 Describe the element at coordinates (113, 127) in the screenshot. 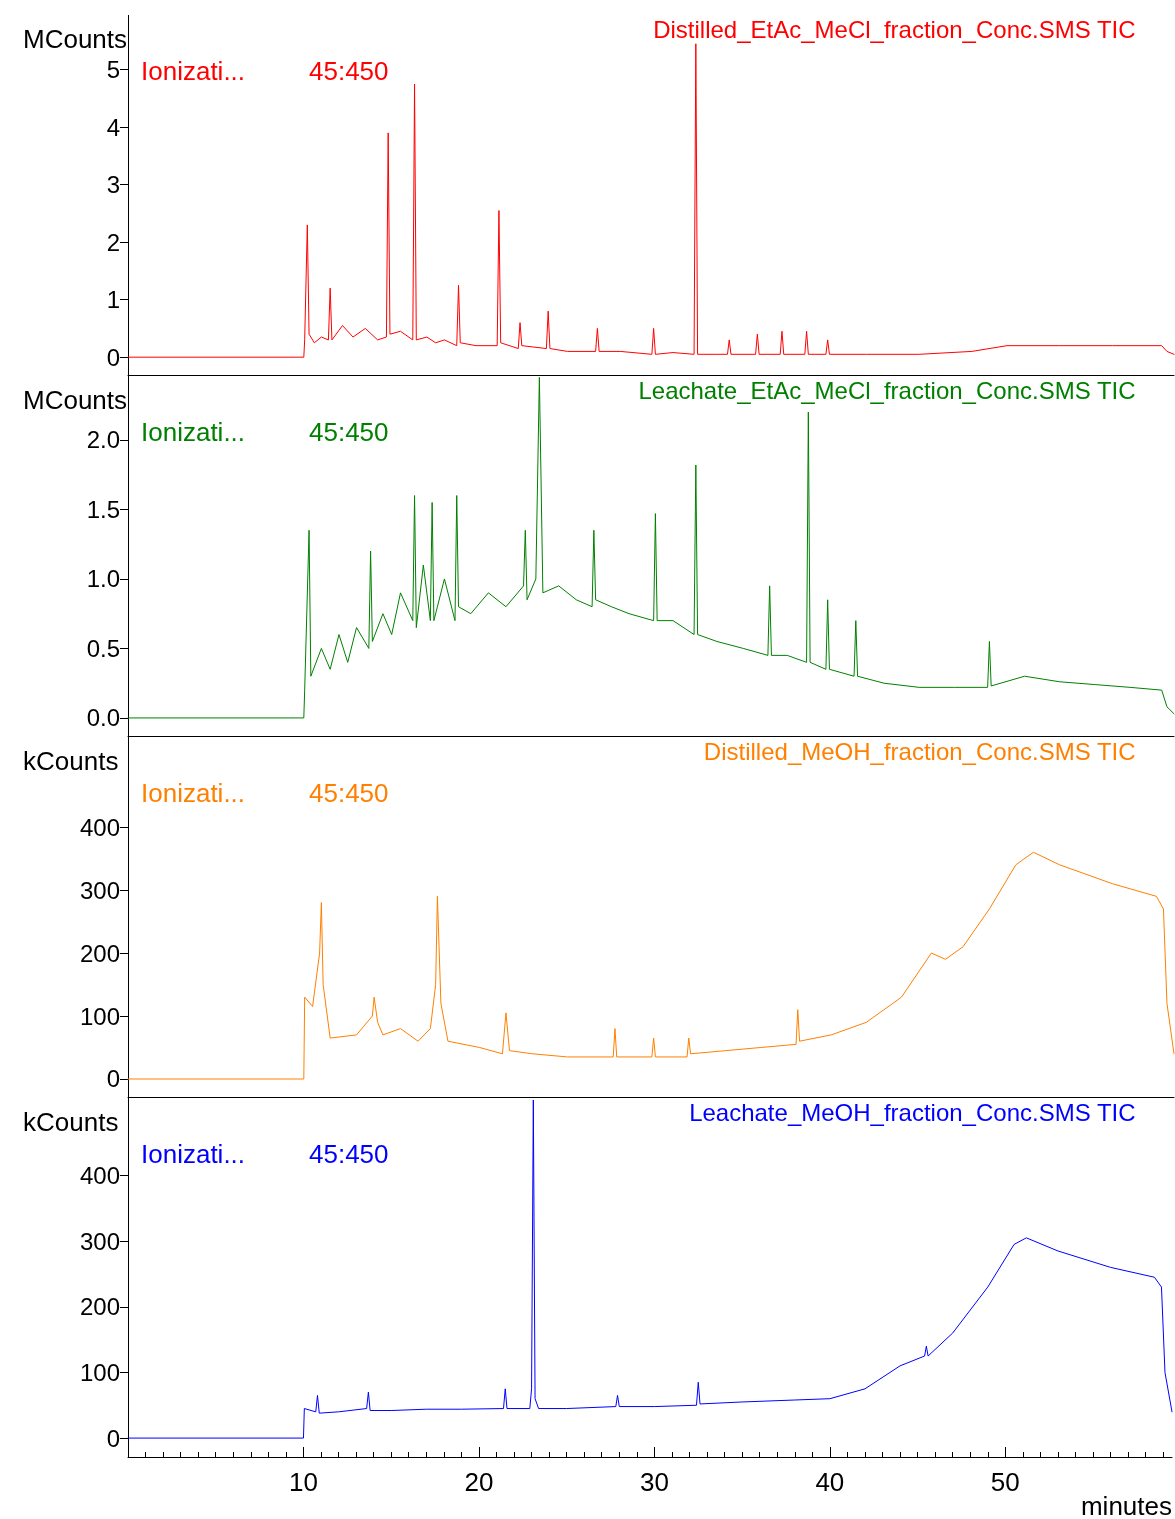

I see `y-tick-label: 4` at that location.